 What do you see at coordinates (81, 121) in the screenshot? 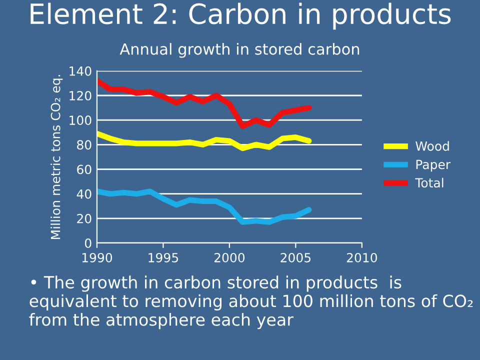
I see `y-tick-label: 100` at bounding box center [81, 121].